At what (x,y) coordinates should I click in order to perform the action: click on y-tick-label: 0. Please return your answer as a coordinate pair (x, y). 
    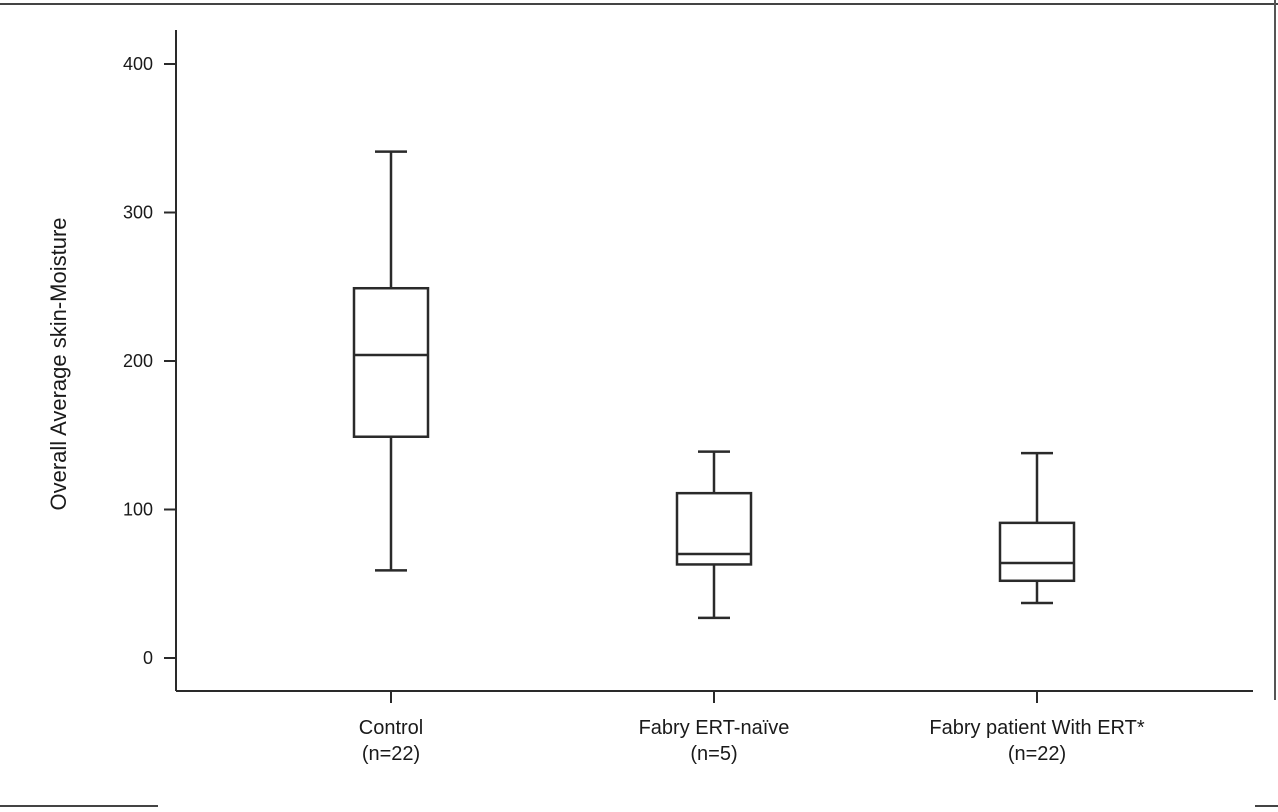
    Looking at the image, I should click on (148, 658).